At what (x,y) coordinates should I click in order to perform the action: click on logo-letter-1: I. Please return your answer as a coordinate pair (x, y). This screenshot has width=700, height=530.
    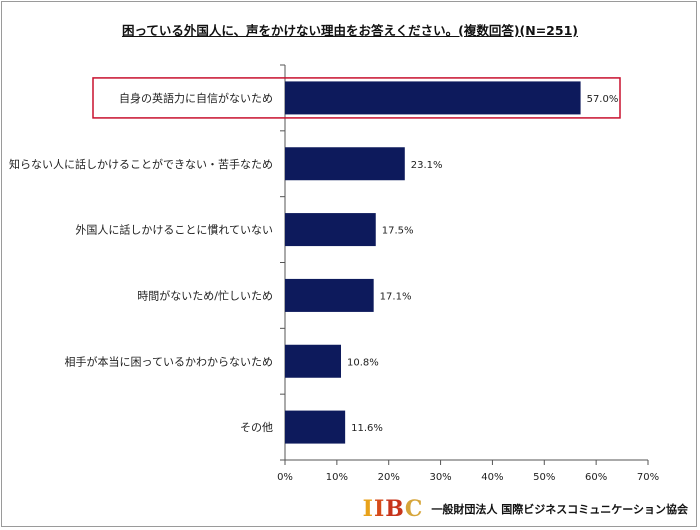
    Looking at the image, I should click on (368, 509).